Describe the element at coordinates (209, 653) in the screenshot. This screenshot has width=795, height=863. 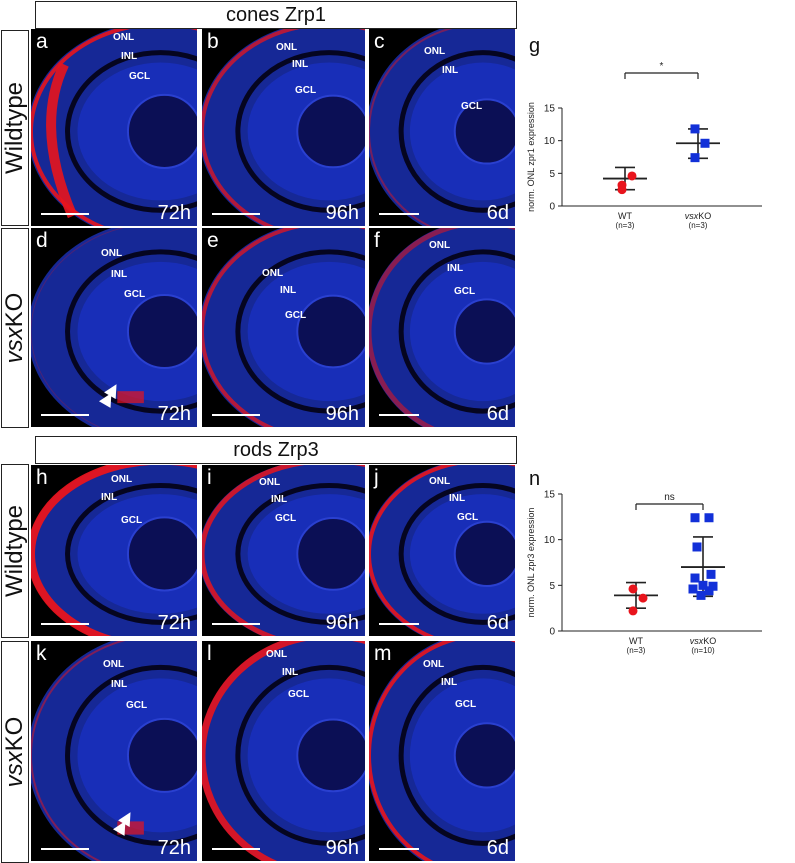
I see `panel-letter: l` at that location.